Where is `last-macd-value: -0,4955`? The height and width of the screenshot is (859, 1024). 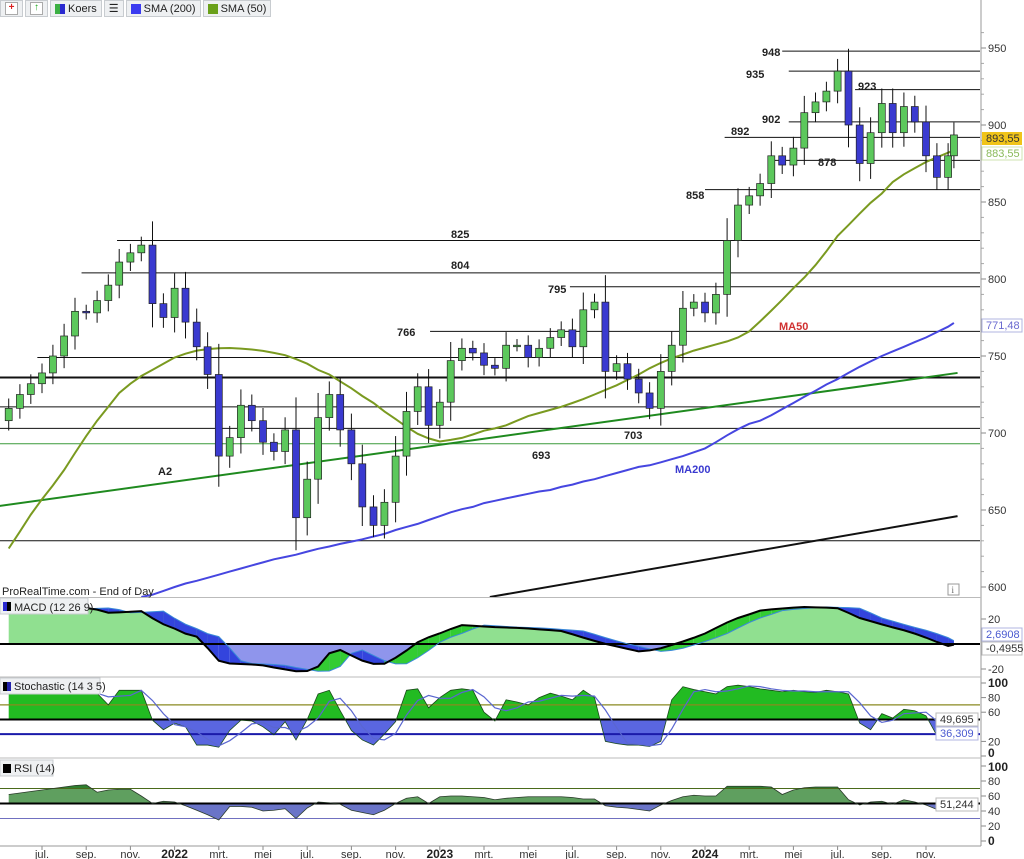
last-macd-value: -0,4955 is located at coordinates (1004, 649).